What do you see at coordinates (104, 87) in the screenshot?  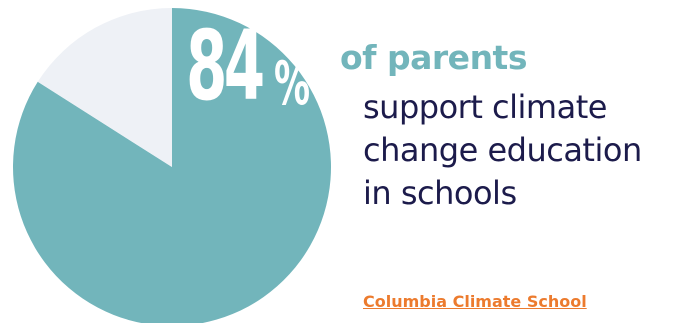 I see `pie-slice-remainder` at bounding box center [104, 87].